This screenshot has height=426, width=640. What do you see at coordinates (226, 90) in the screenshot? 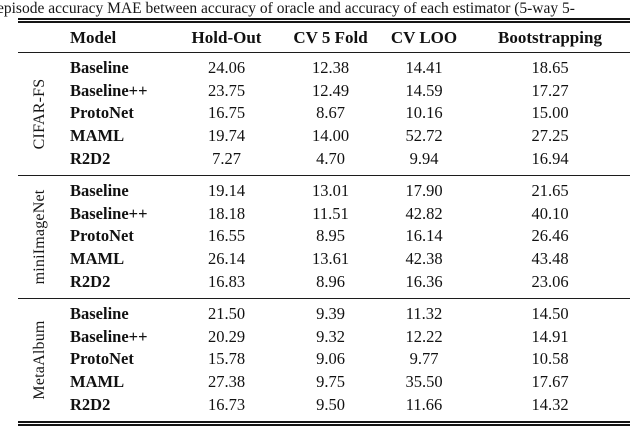
I see `value-cell: 23.75` at bounding box center [226, 90].